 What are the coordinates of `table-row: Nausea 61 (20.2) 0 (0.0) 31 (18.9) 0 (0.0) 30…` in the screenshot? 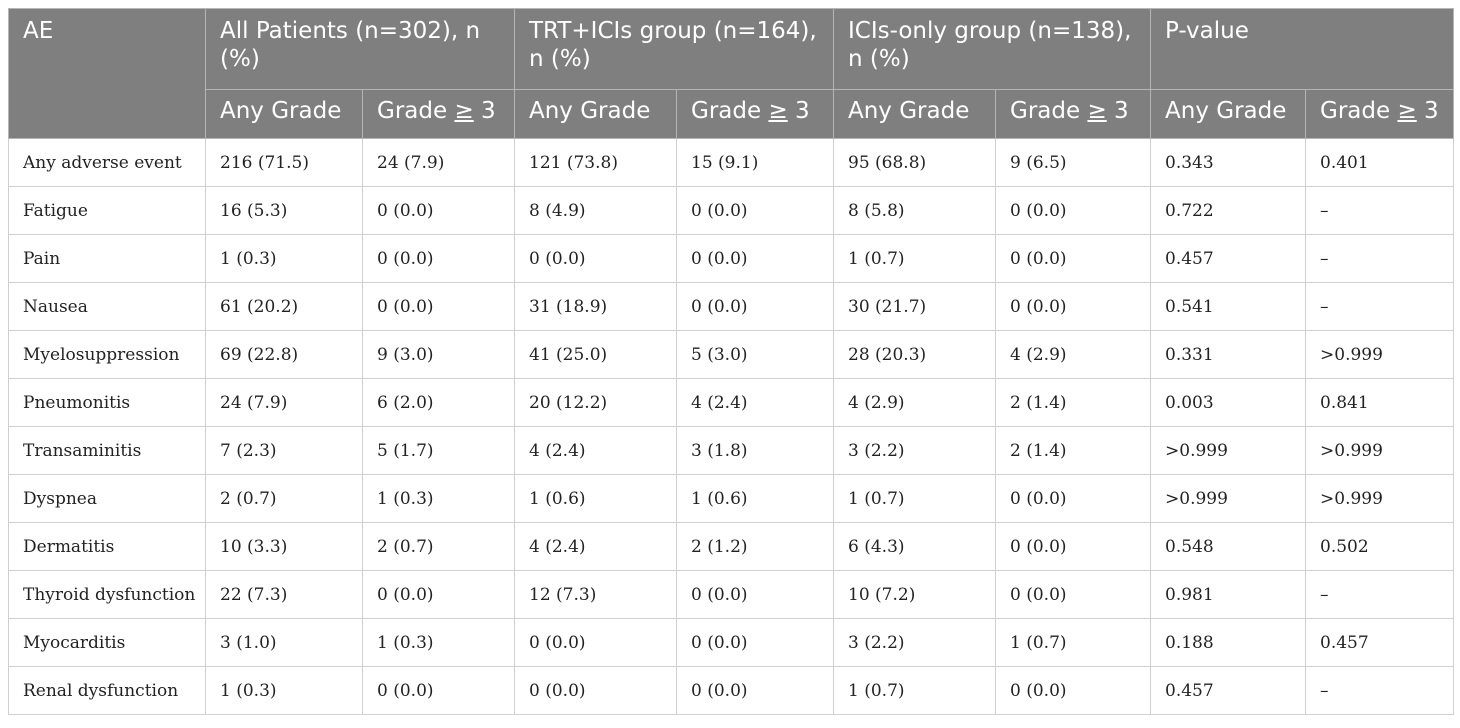 It's located at (731, 306).